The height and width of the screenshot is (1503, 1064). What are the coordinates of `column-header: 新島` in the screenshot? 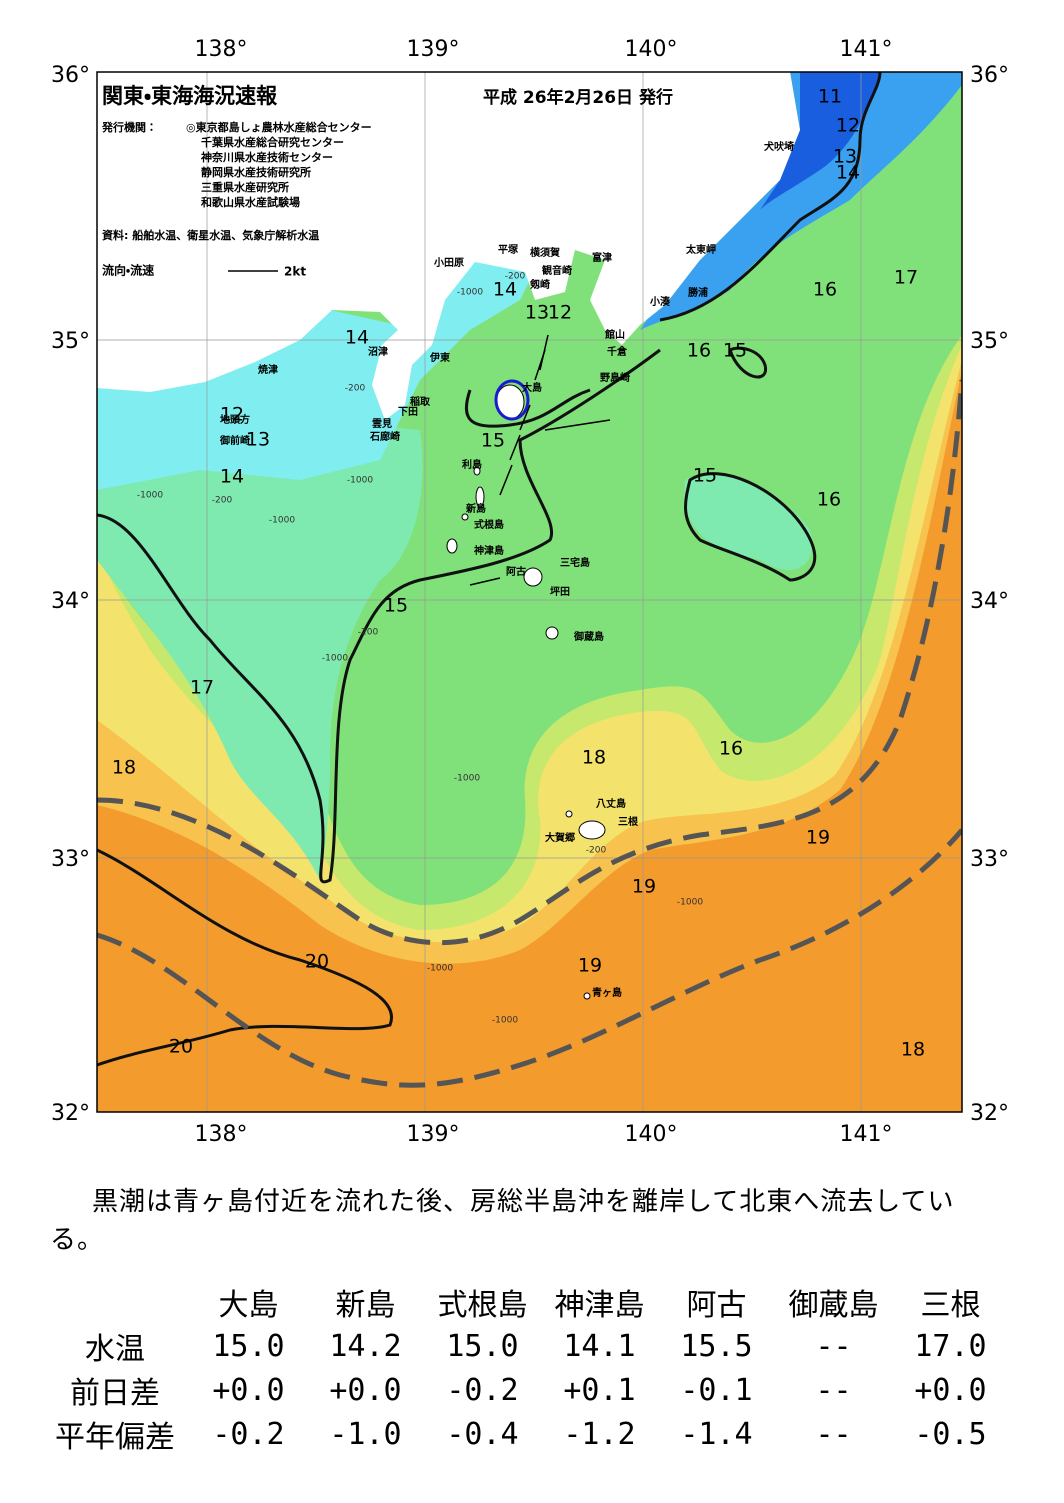 It's located at (365, 1305).